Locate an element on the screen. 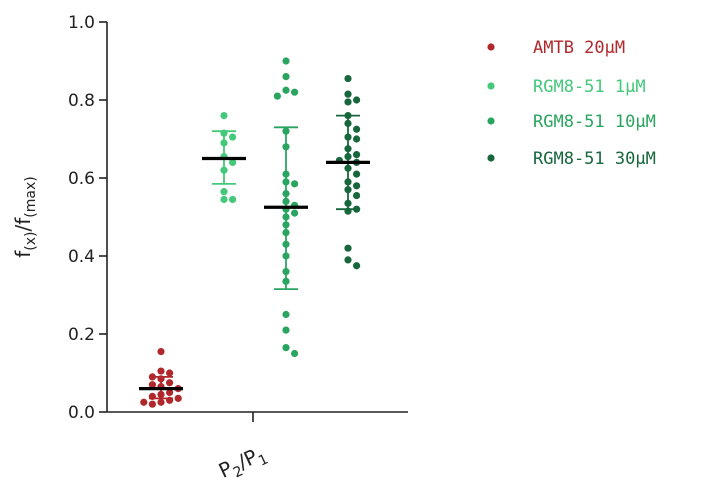  y-tick-label: 0.0 is located at coordinates (81, 413).